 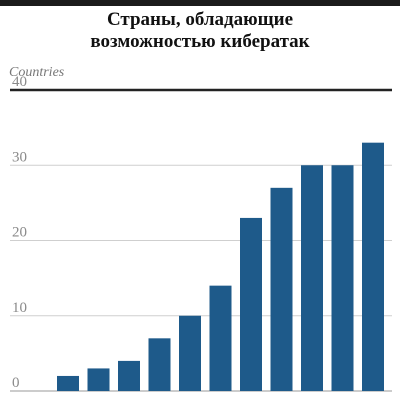 I want to click on top-decorative-strip, so click(x=200, y=3).